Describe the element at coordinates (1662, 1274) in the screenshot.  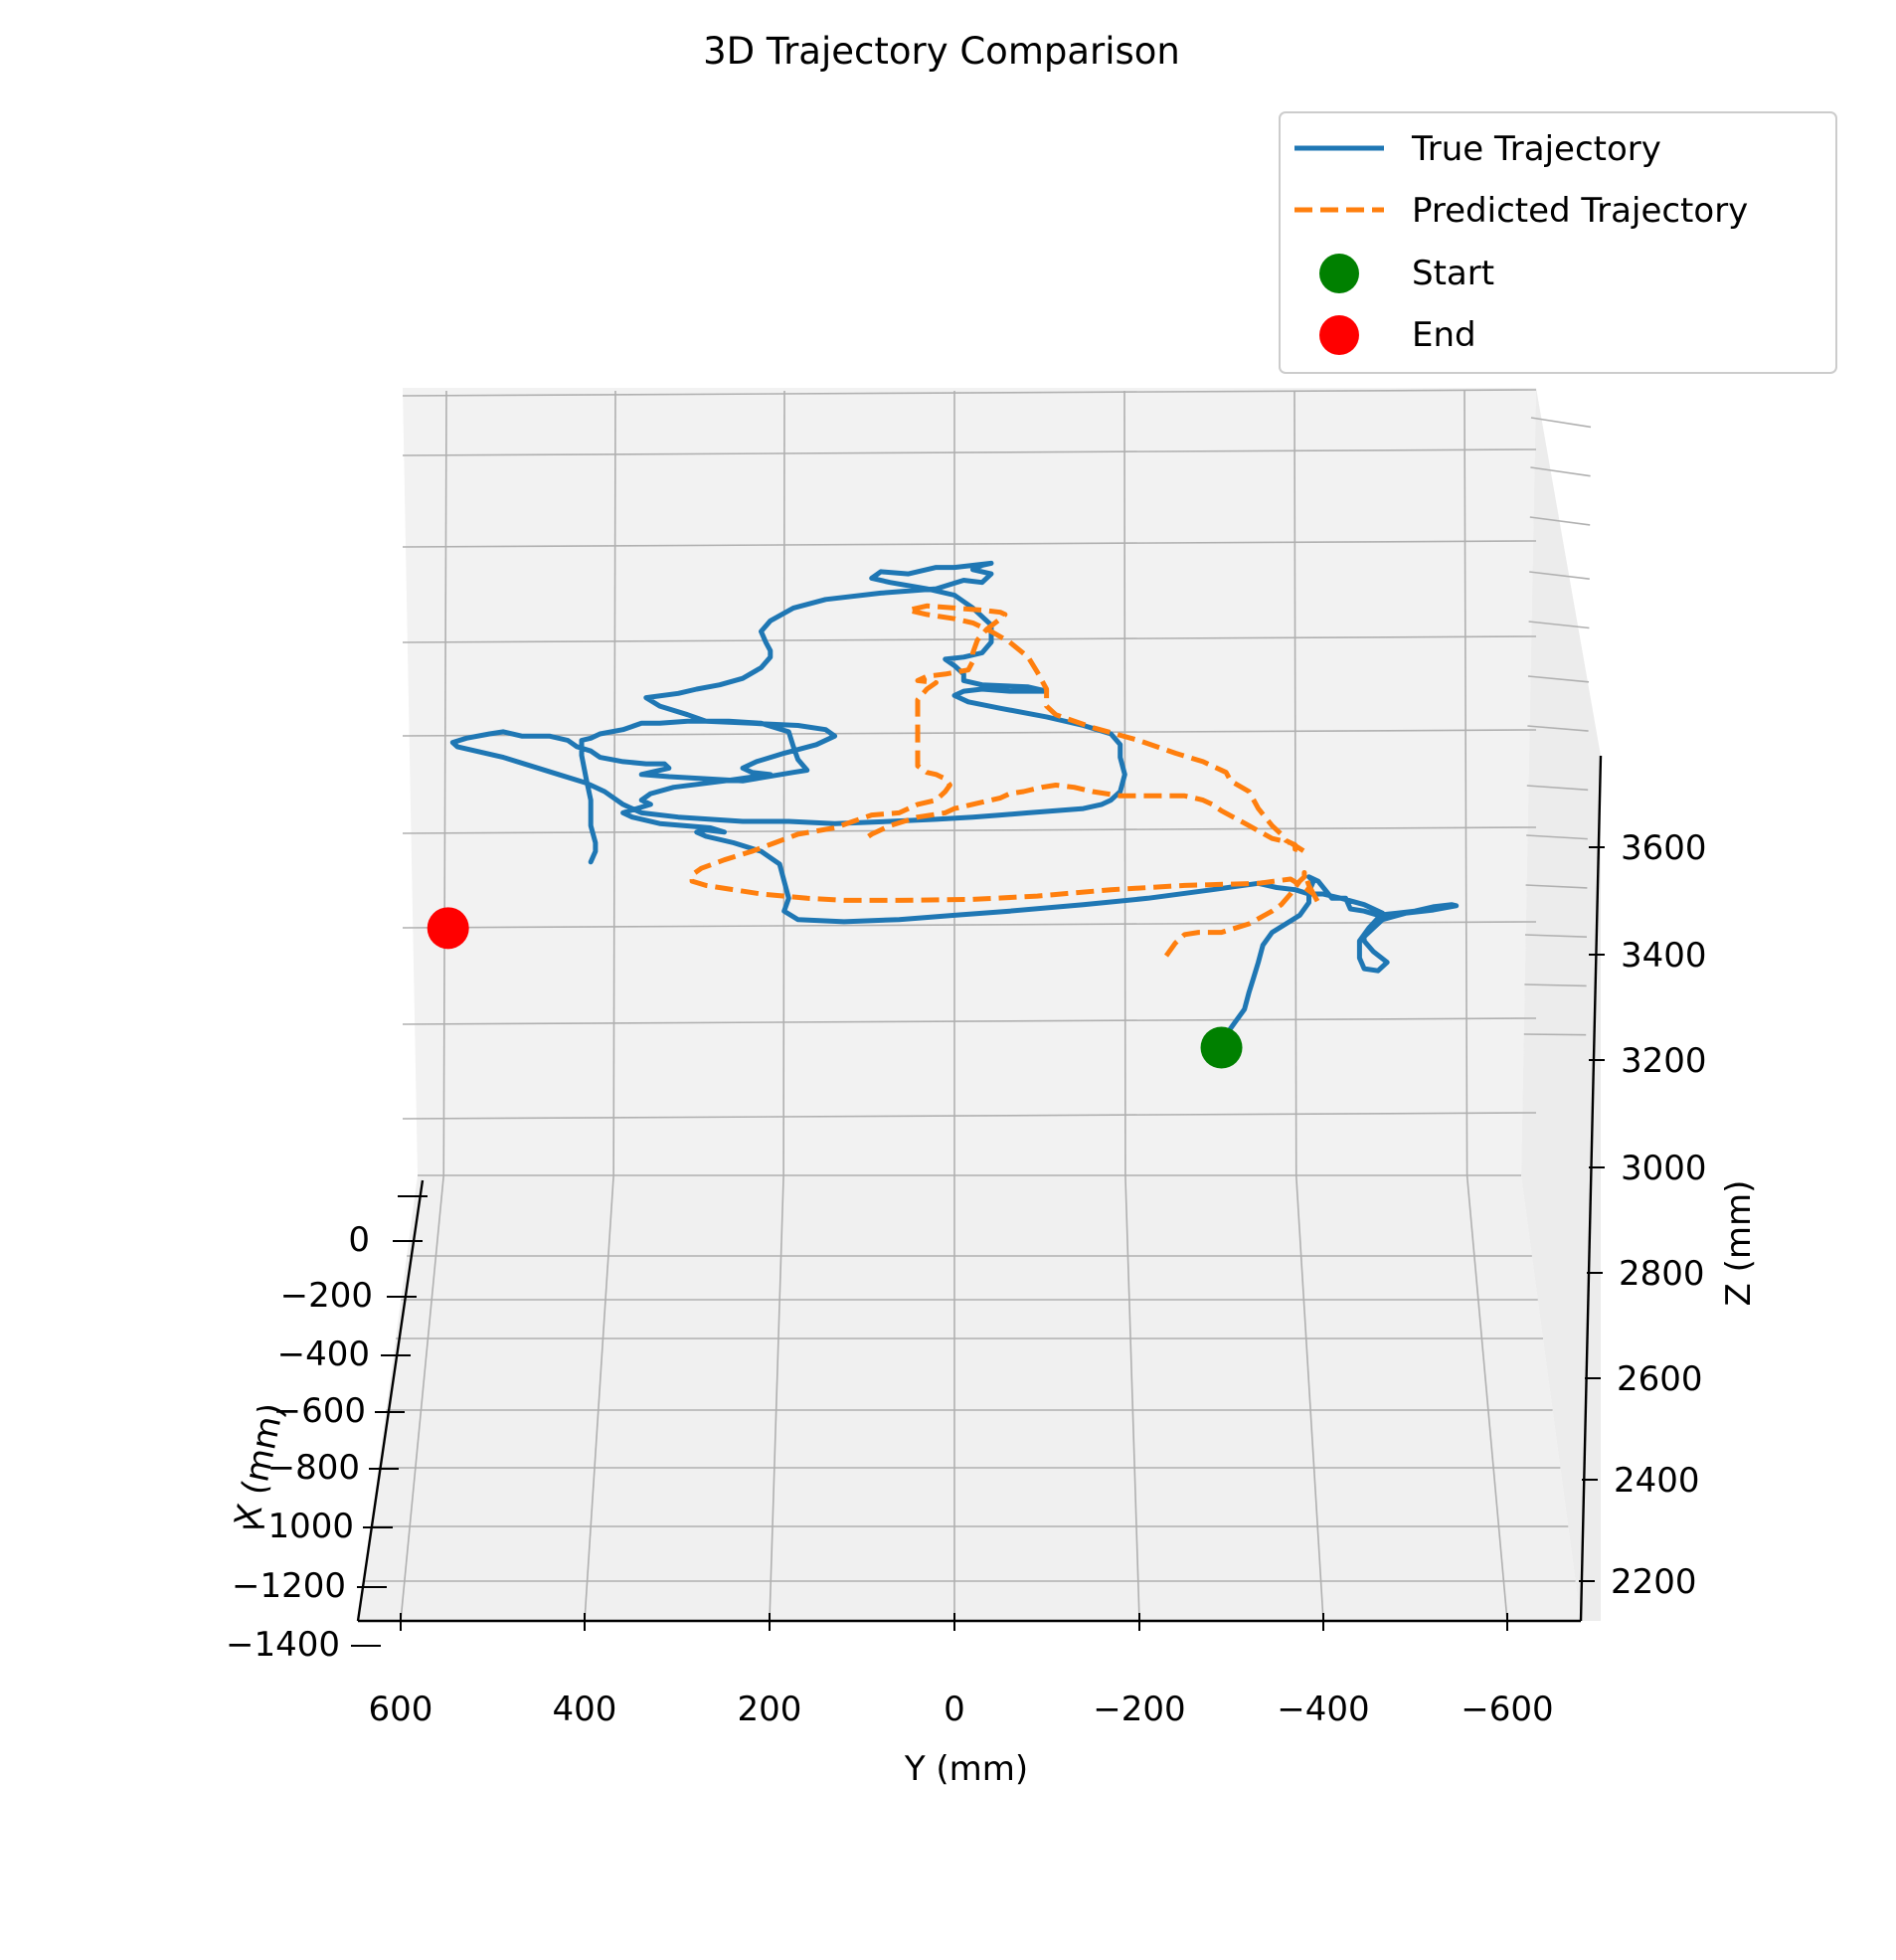
I see `z-tick-label: 2800` at that location.